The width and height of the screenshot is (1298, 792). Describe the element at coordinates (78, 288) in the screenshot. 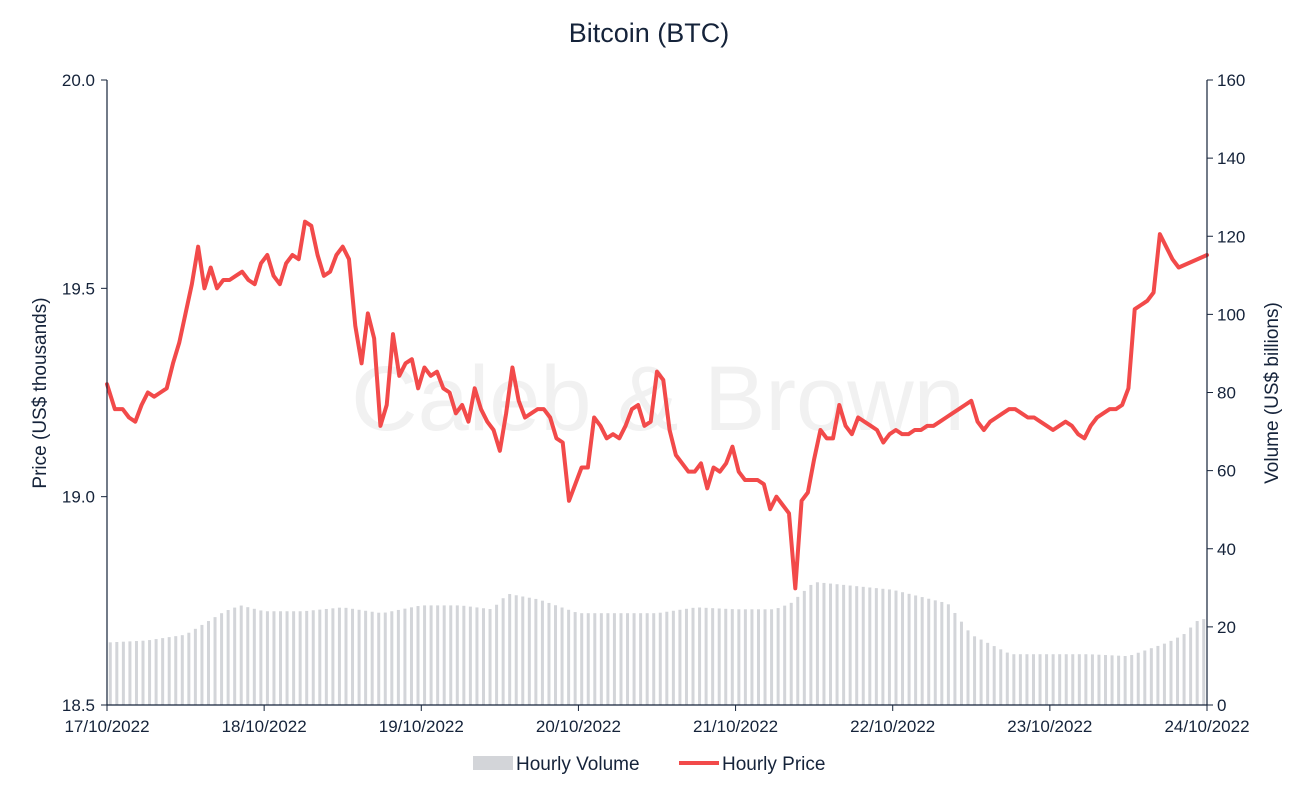

I see `left-tick-label: 19.5` at that location.